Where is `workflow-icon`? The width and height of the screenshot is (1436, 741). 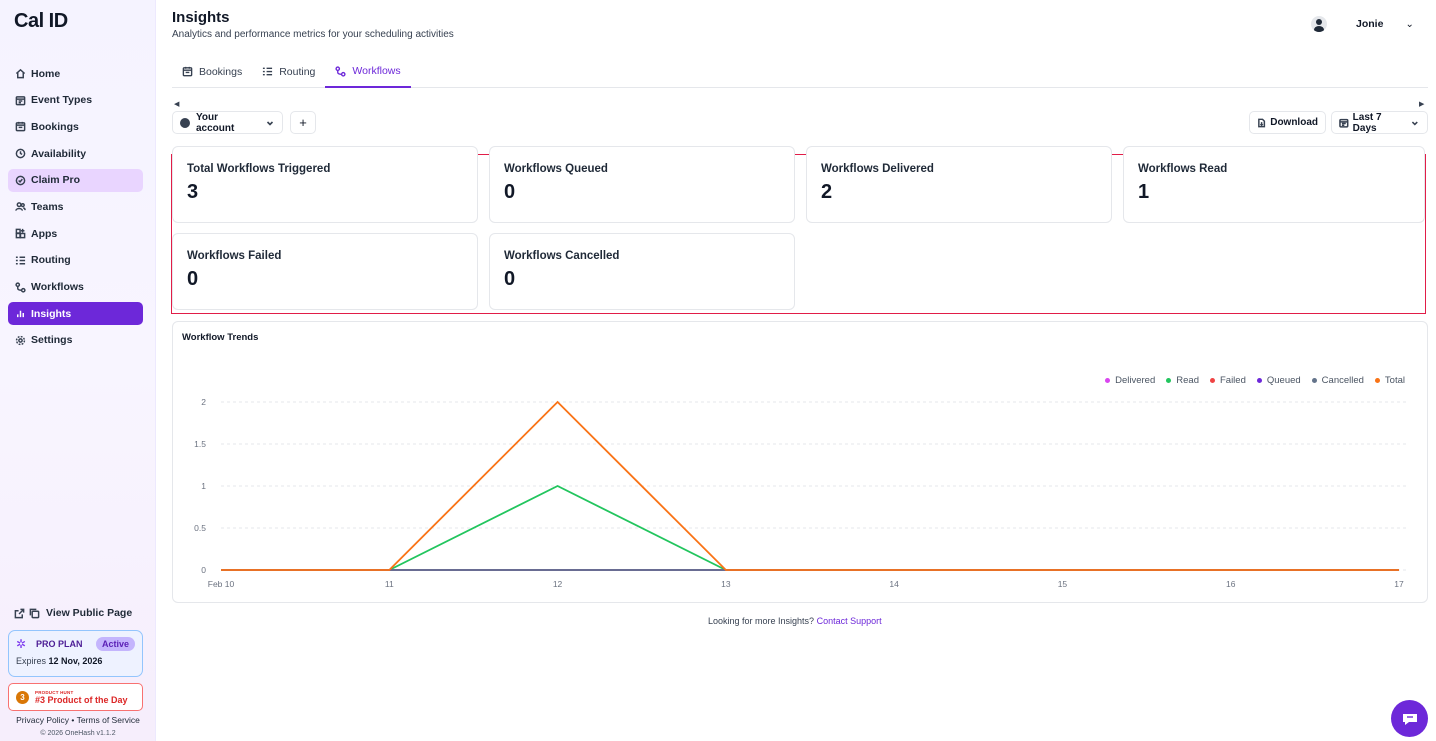
workflow-icon is located at coordinates (20, 287).